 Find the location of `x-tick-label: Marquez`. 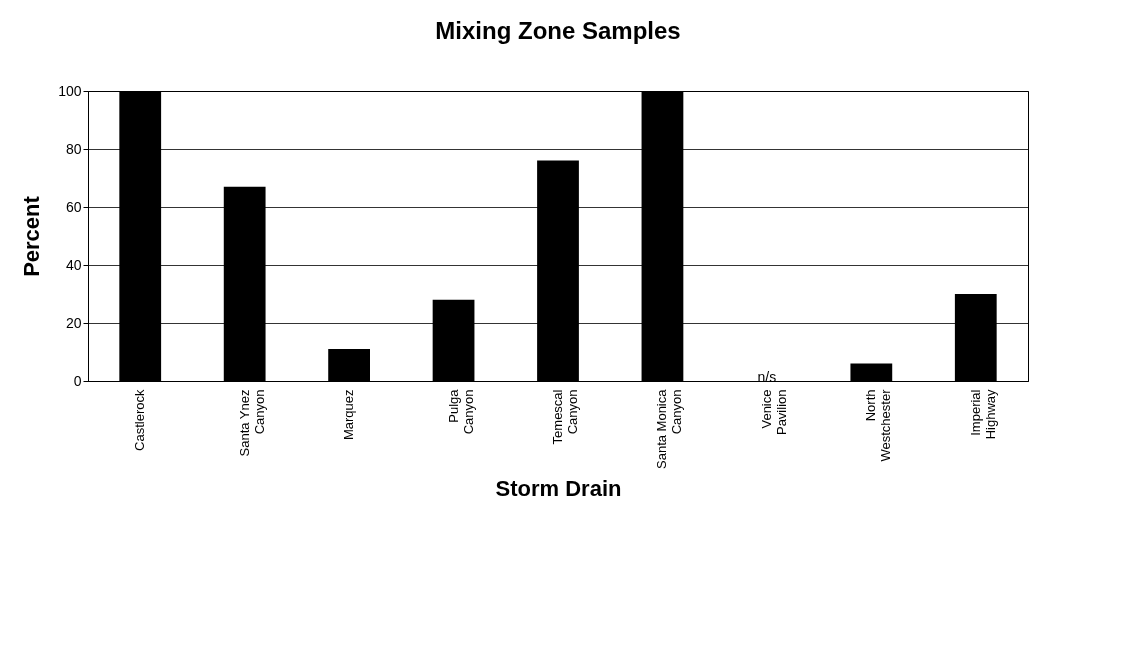

x-tick-label: Marquez is located at coordinates (349, 415).